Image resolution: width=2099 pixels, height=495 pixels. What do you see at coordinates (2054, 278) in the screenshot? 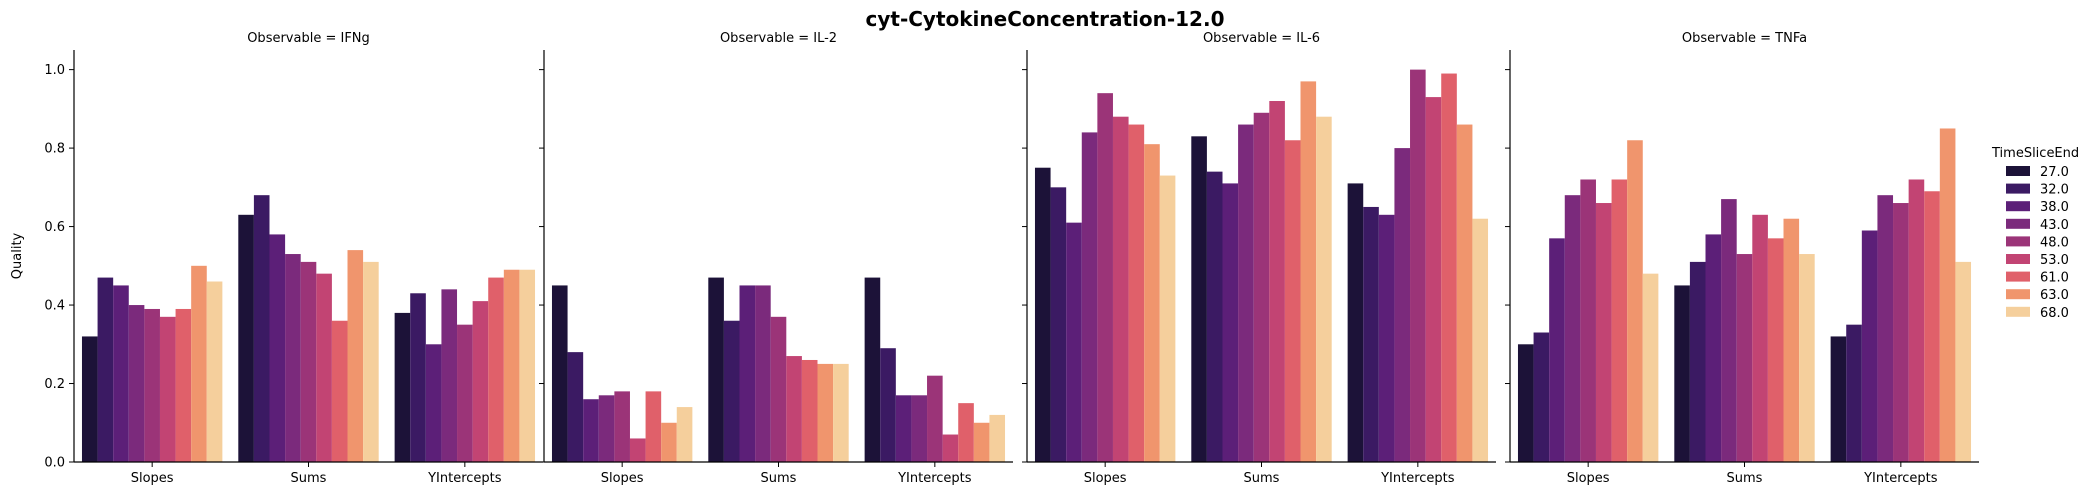
I see `legend-label: 61.0` at bounding box center [2054, 278].